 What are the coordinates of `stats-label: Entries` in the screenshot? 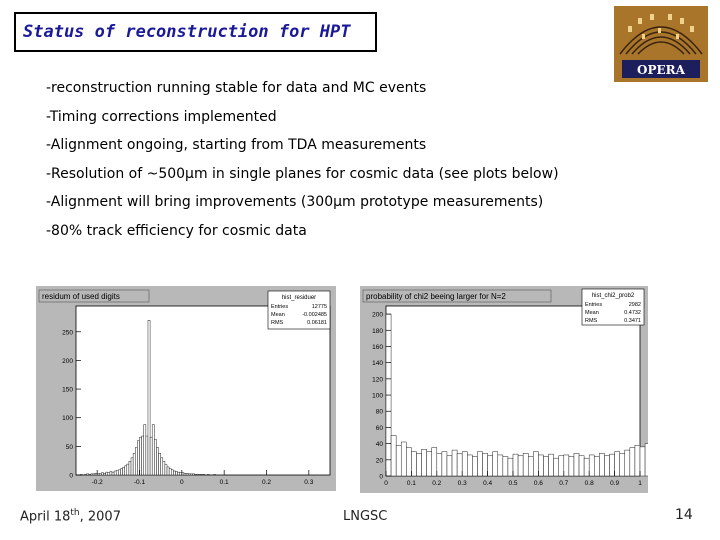 It's located at (593, 305).